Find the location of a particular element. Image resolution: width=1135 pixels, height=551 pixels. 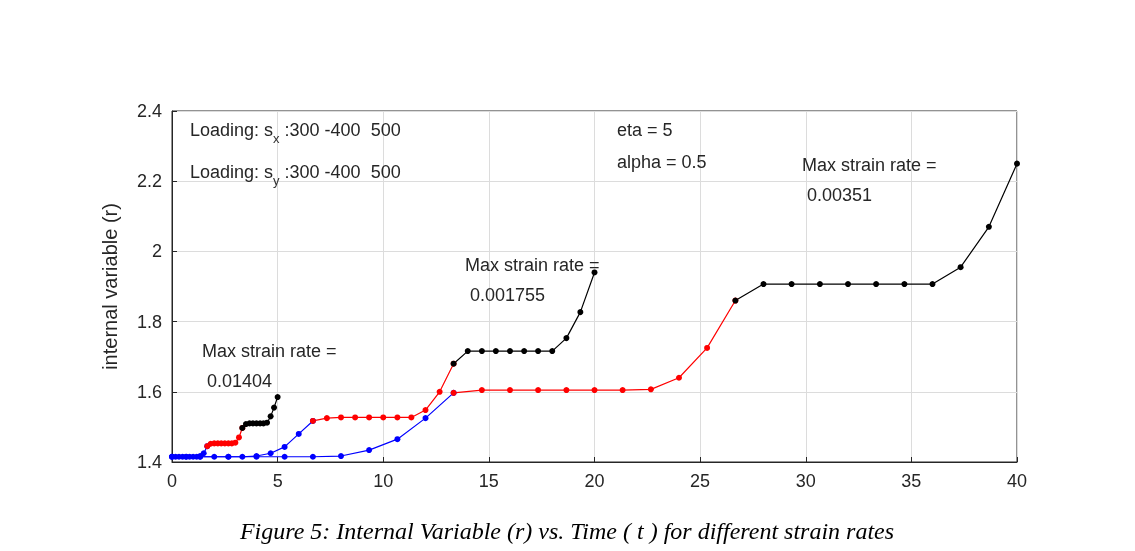

caption: Figure 5: Internal Variable (r) vs. Time ( t ) for different strain rates is located at coordinates (566, 531).